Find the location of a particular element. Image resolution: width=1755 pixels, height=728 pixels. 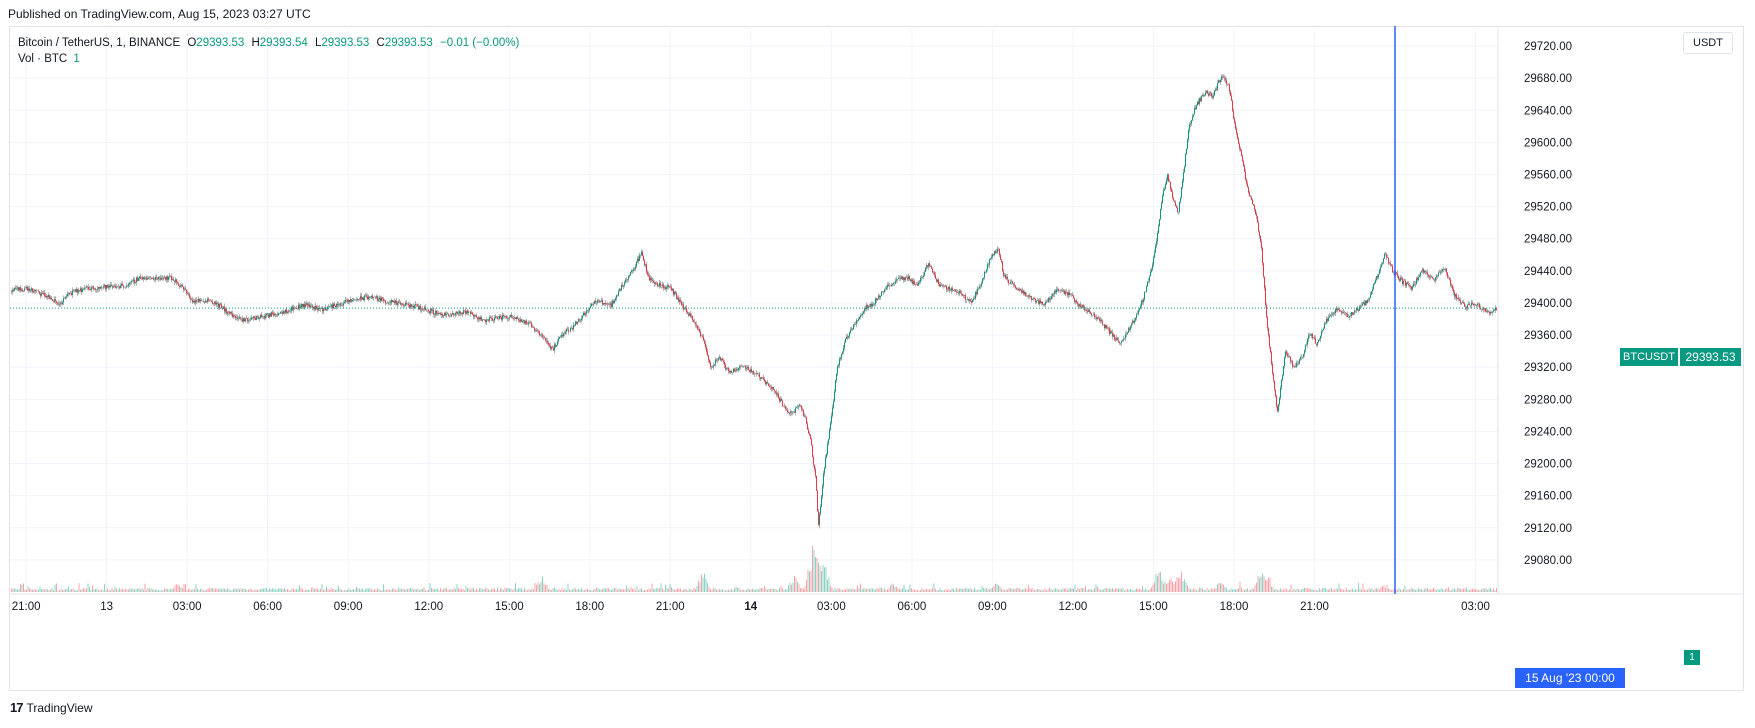

y-tick-label: 29320.00 is located at coordinates (1548, 368).